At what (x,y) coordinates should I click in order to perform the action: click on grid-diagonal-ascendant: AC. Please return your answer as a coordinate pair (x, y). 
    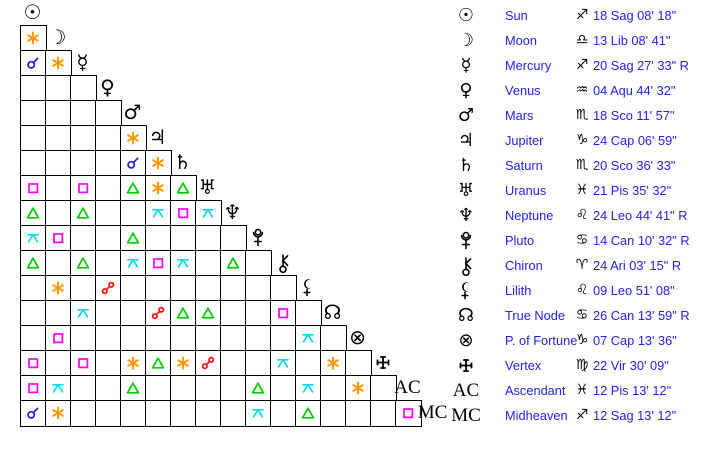
    Looking at the image, I should click on (407, 387).